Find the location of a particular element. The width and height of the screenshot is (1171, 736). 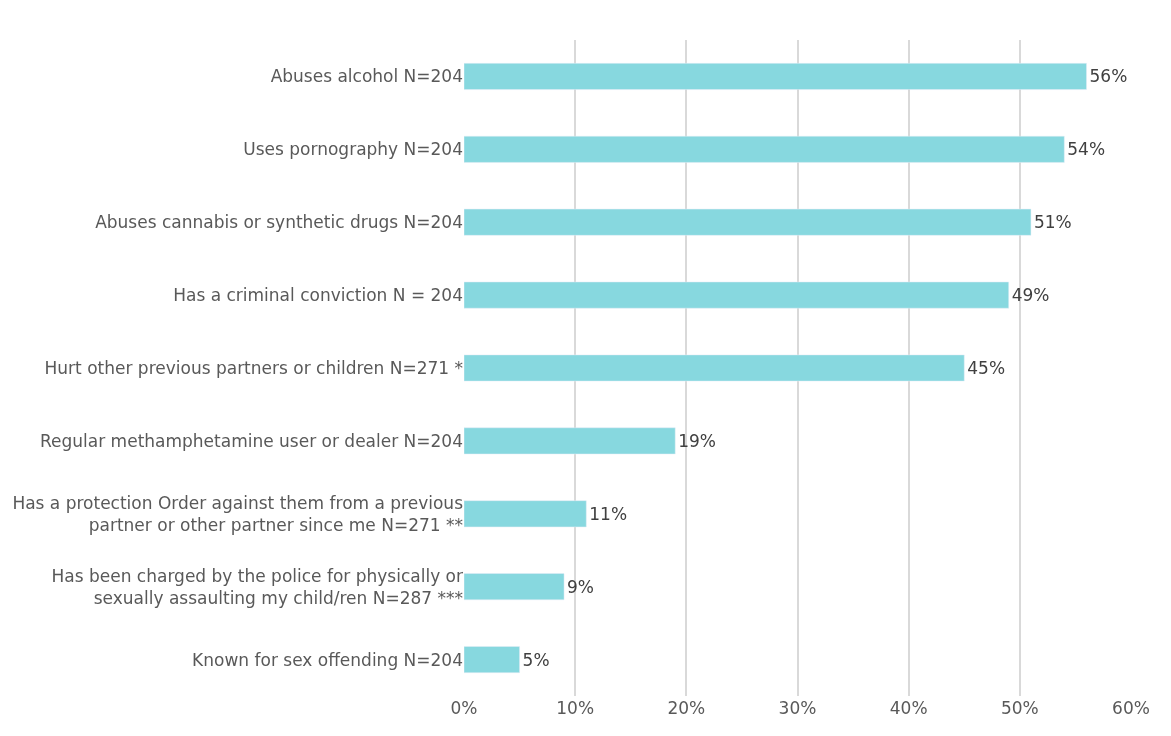

x-tick-label: 10% is located at coordinates (575, 708).